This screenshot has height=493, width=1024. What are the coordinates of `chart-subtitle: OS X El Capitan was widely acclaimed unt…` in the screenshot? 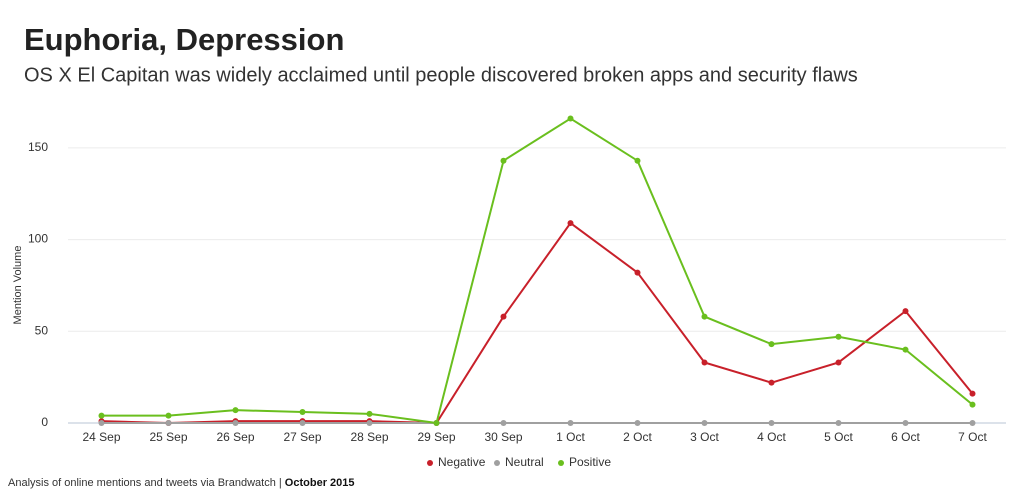 It's located at (441, 75).